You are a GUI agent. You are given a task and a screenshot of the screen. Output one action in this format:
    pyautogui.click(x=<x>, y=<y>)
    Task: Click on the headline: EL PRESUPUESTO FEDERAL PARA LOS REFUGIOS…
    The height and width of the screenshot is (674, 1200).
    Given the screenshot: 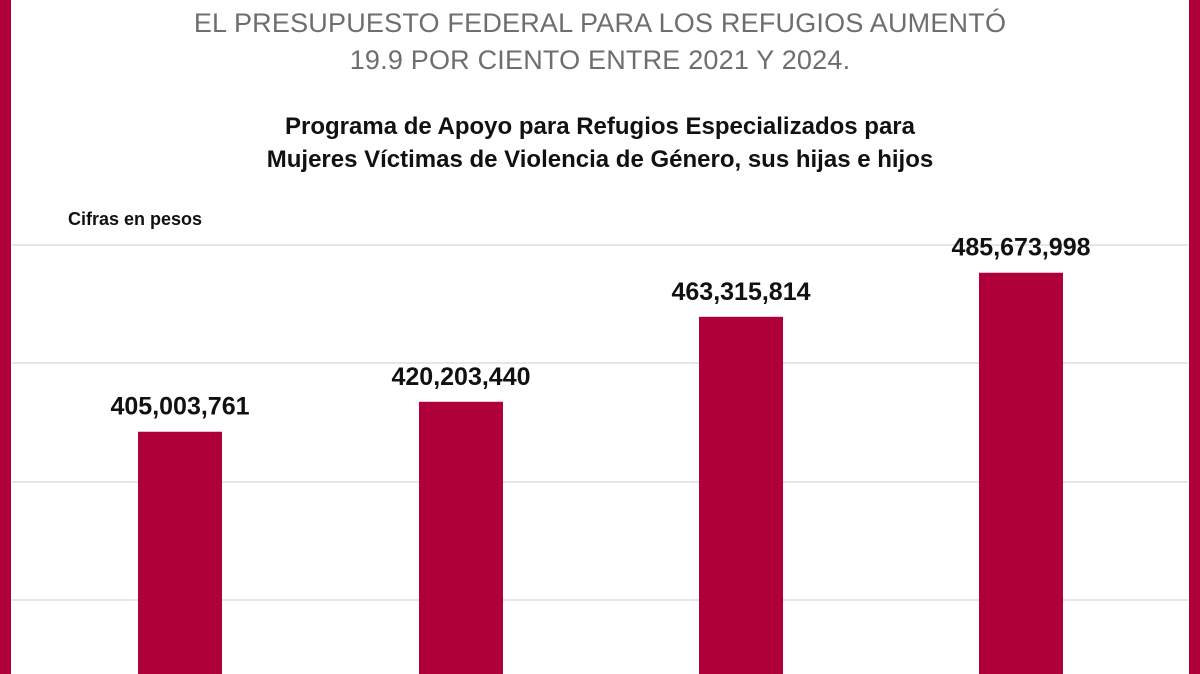 What is the action you would take?
    pyautogui.click(x=600, y=42)
    